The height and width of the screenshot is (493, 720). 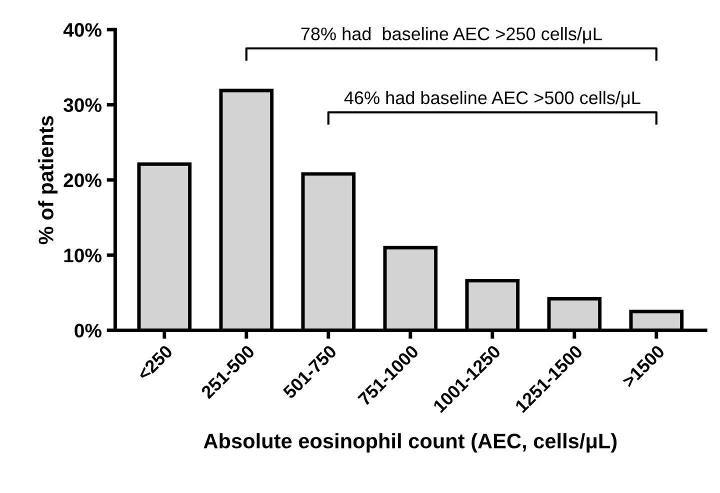 I want to click on y-tick-label: 30%, so click(x=83, y=105).